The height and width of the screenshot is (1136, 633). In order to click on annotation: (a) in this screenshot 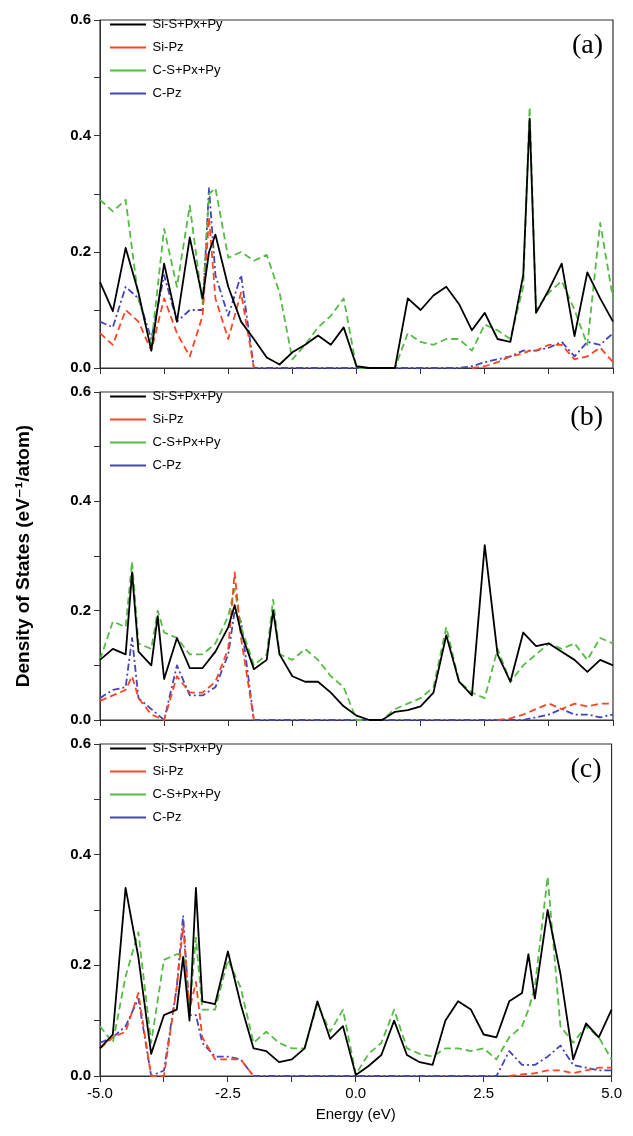, I will do `click(587, 44)`.